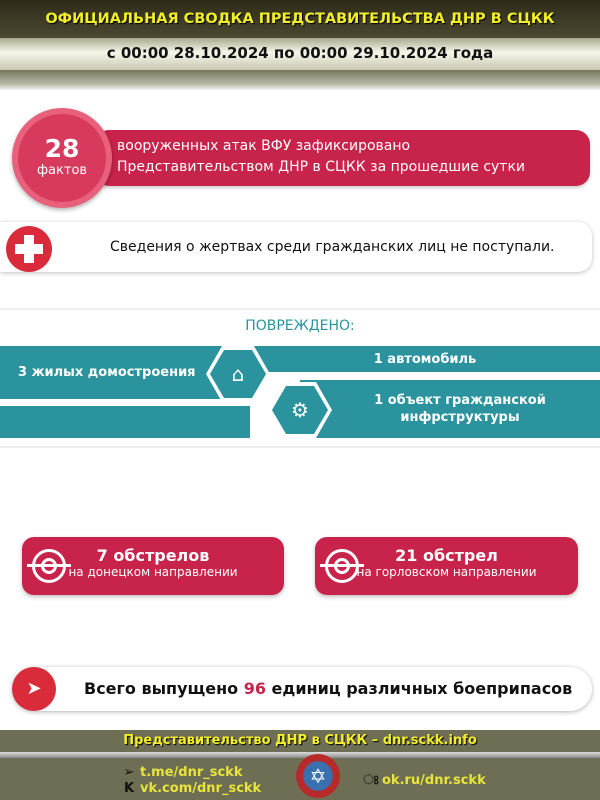  What do you see at coordinates (422, 688) in the screenshot?
I see `ammo-suffix: единиц различных боеприпасов` at bounding box center [422, 688].